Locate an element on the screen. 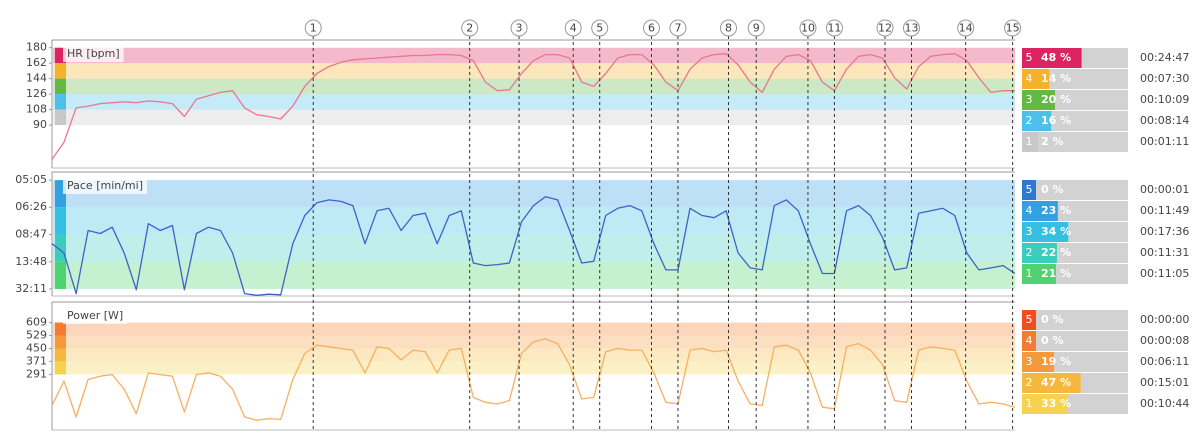 The height and width of the screenshot is (436, 1200). lap-label: 10 is located at coordinates (808, 28).